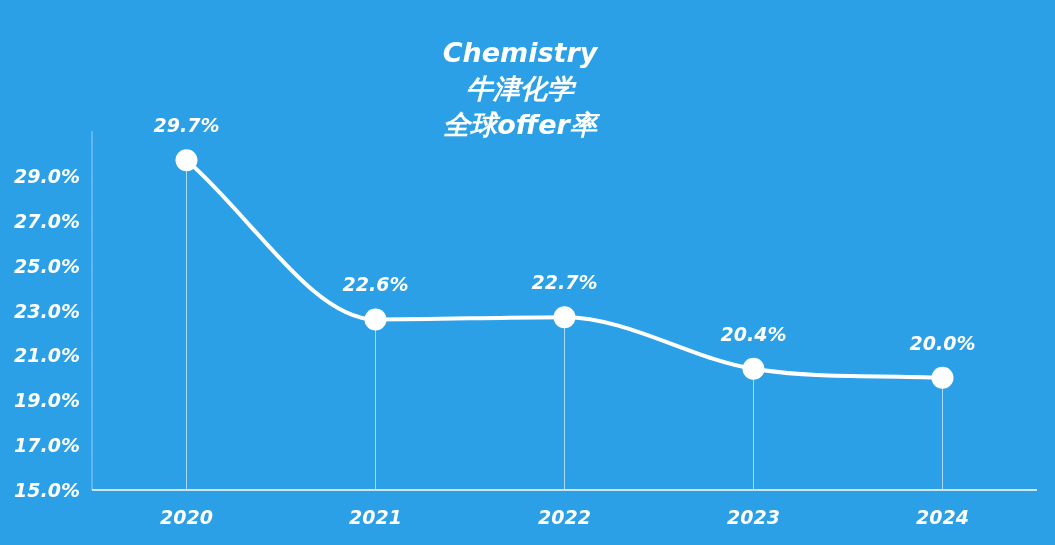  What do you see at coordinates (47, 220) in the screenshot?
I see `y-tick-label: 27.0%` at bounding box center [47, 220].